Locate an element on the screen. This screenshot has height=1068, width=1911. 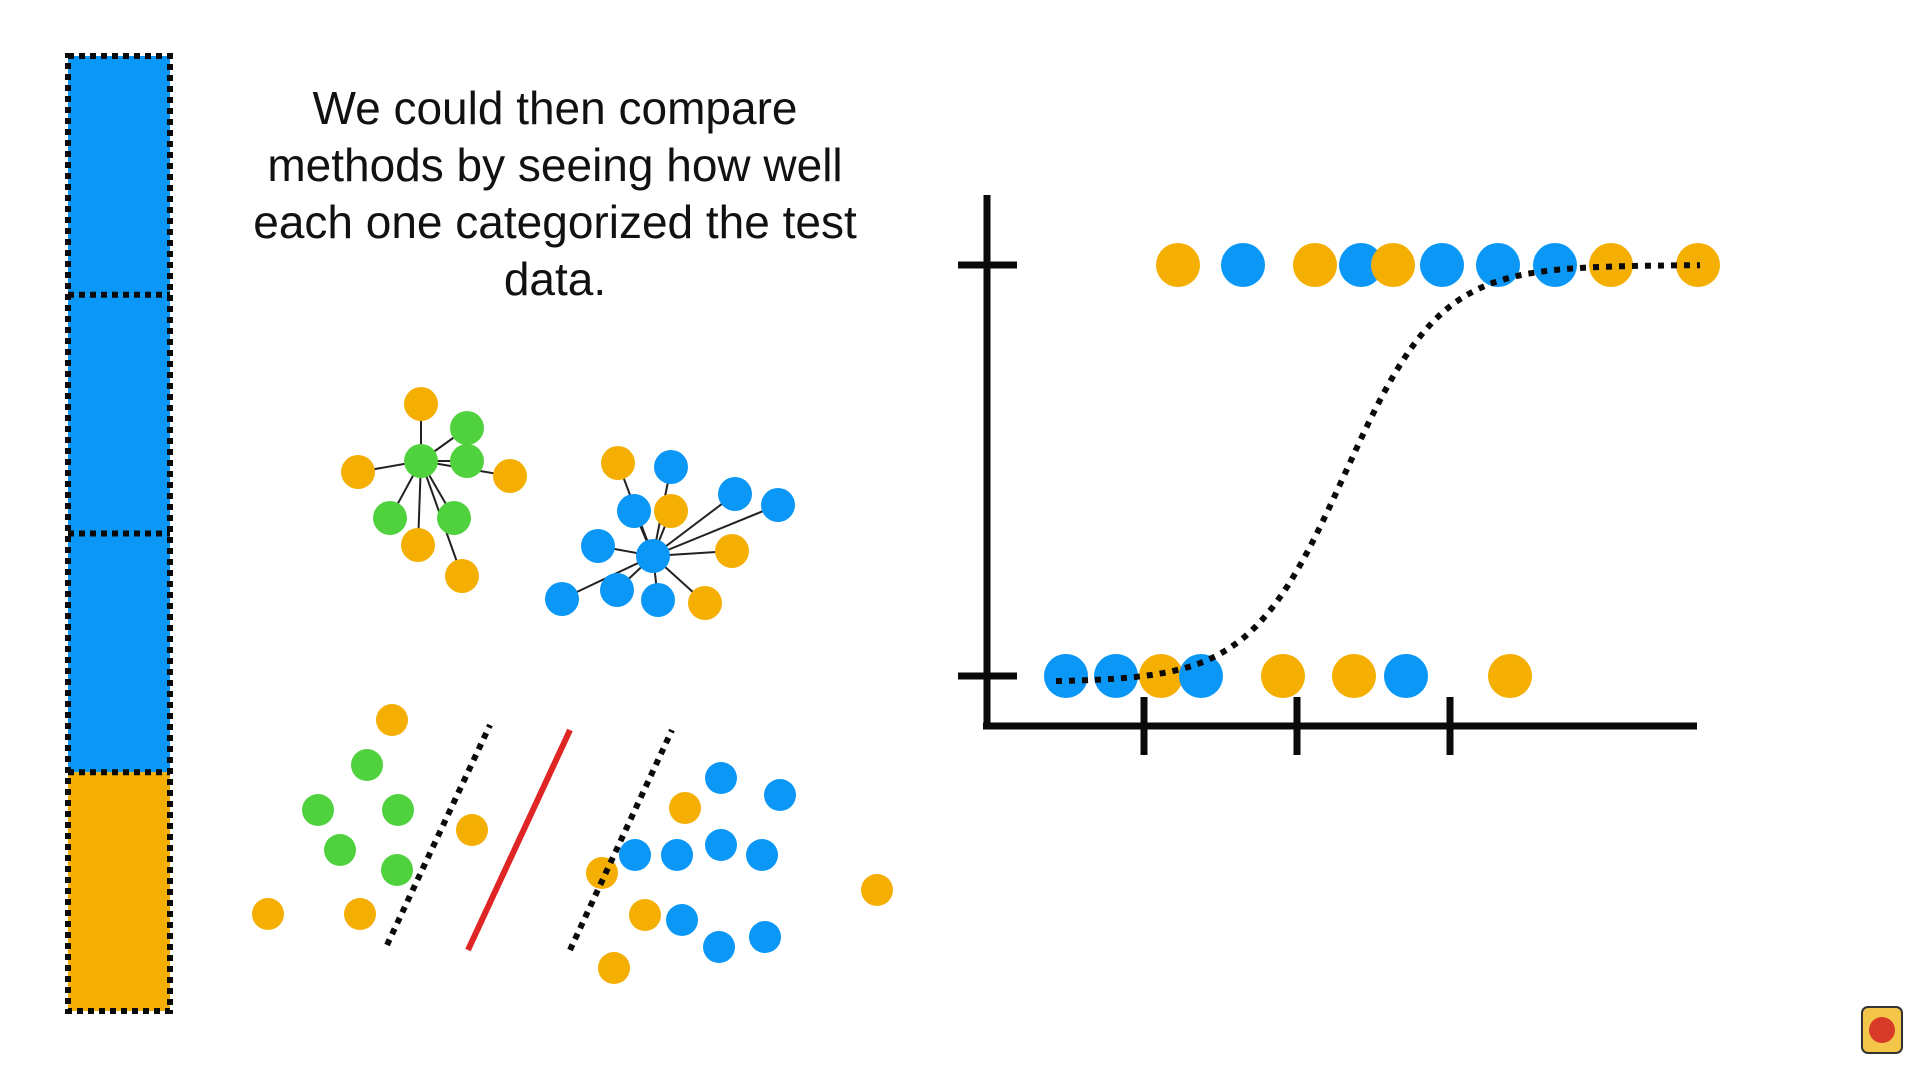
fold-bar is located at coordinates (119, 533).